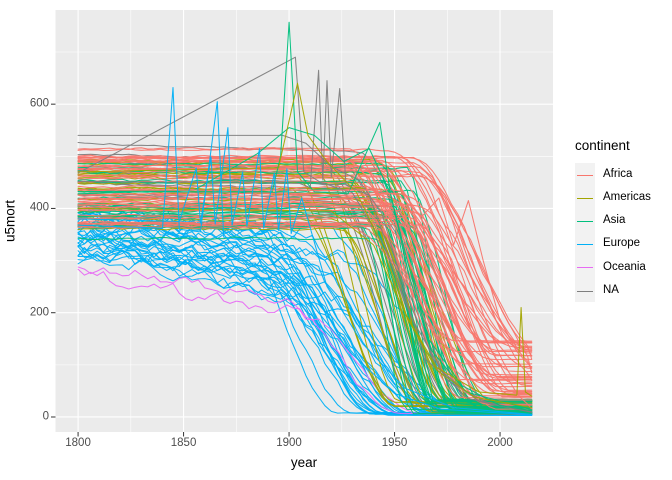 The width and height of the screenshot is (672, 480). What do you see at coordinates (602, 145) in the screenshot?
I see `legend-title: continent` at bounding box center [602, 145].